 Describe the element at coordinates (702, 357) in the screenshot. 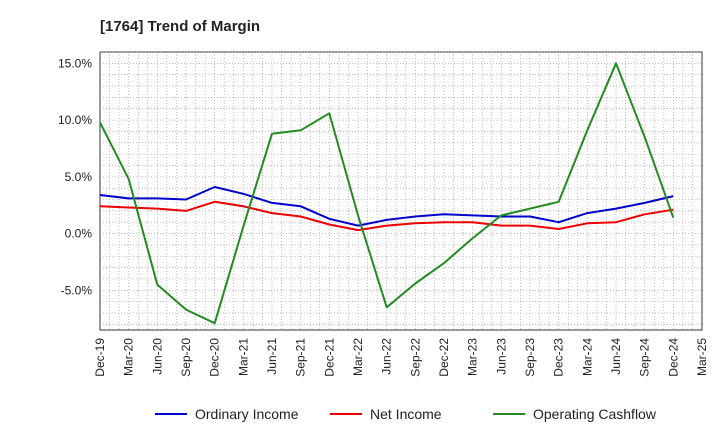

I see `x-tick-label: Mar-25` at that location.